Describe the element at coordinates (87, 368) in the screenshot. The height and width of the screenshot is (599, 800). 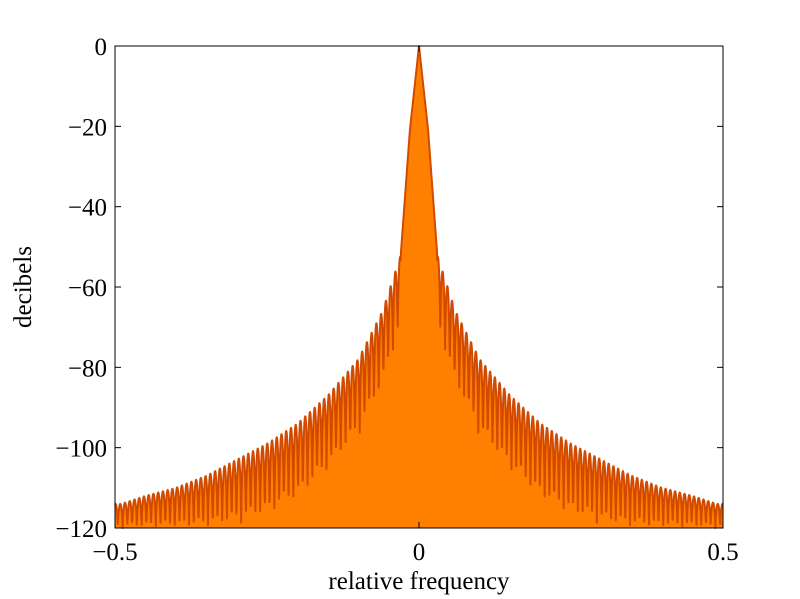
I see `y-tick-label: −80` at that location.